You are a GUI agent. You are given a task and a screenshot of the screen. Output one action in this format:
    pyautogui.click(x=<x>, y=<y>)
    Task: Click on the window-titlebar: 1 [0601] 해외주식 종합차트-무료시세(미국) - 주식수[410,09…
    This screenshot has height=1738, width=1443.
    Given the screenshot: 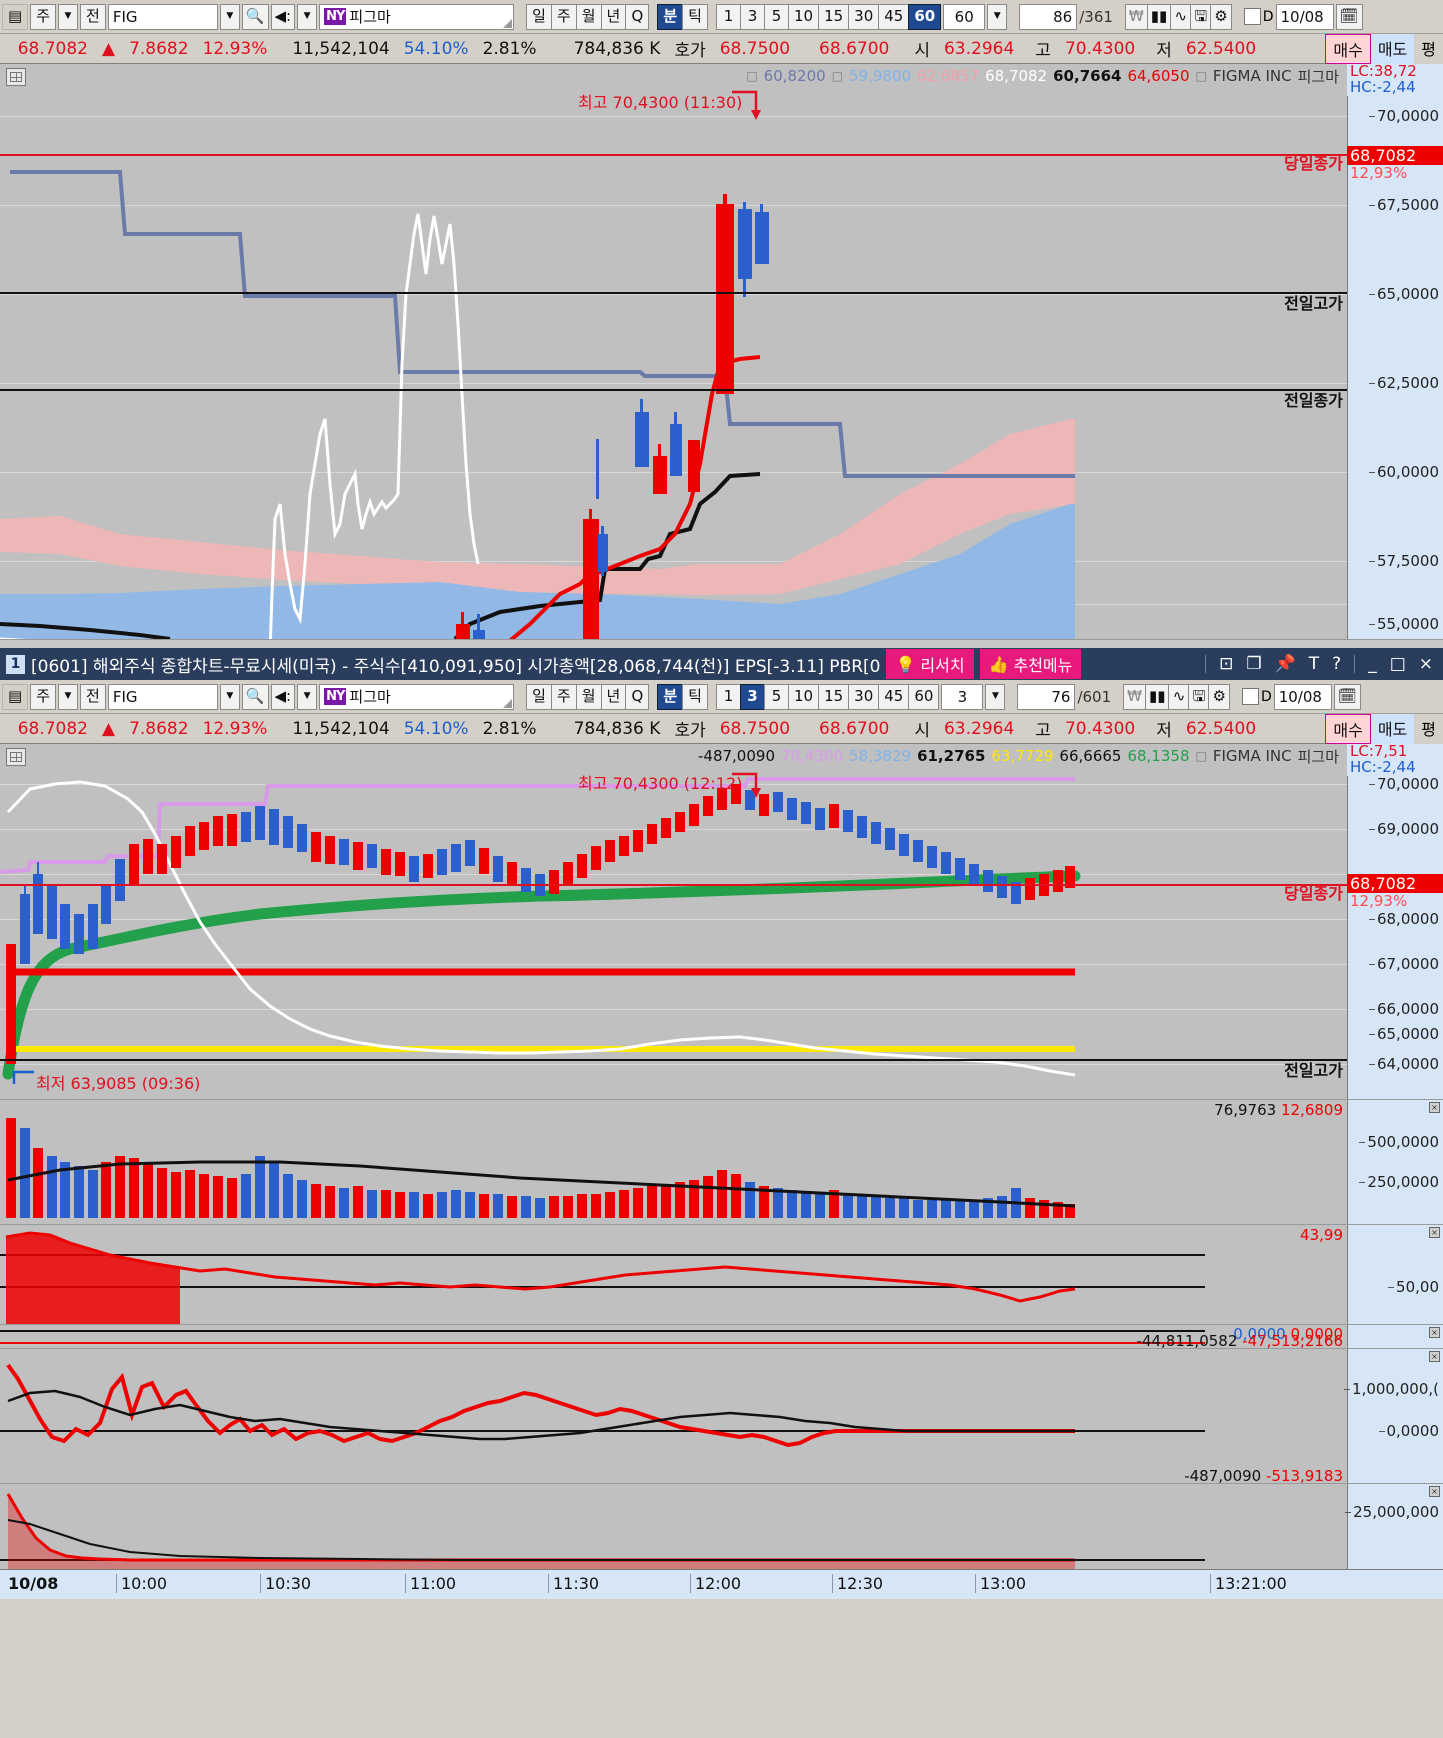 What is the action you would take?
    pyautogui.click(x=721, y=664)
    